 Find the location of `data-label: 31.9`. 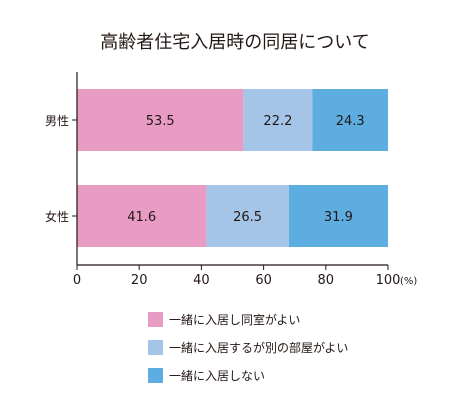

data-label: 31.9 is located at coordinates (338, 217).